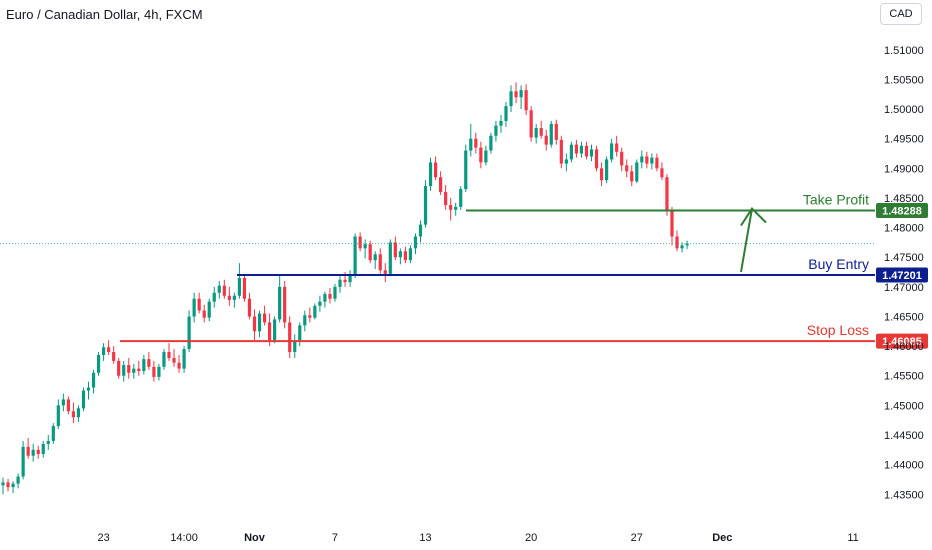 Image resolution: width=932 pixels, height=550 pixels. I want to click on price-tick-label: 1.49500, so click(904, 140).